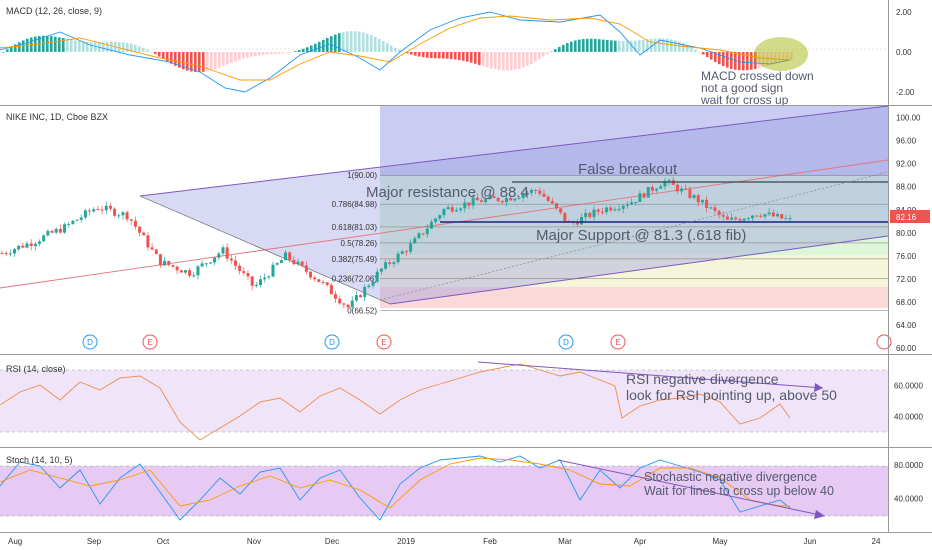  I want to click on dividend-marker, so click(332, 342).